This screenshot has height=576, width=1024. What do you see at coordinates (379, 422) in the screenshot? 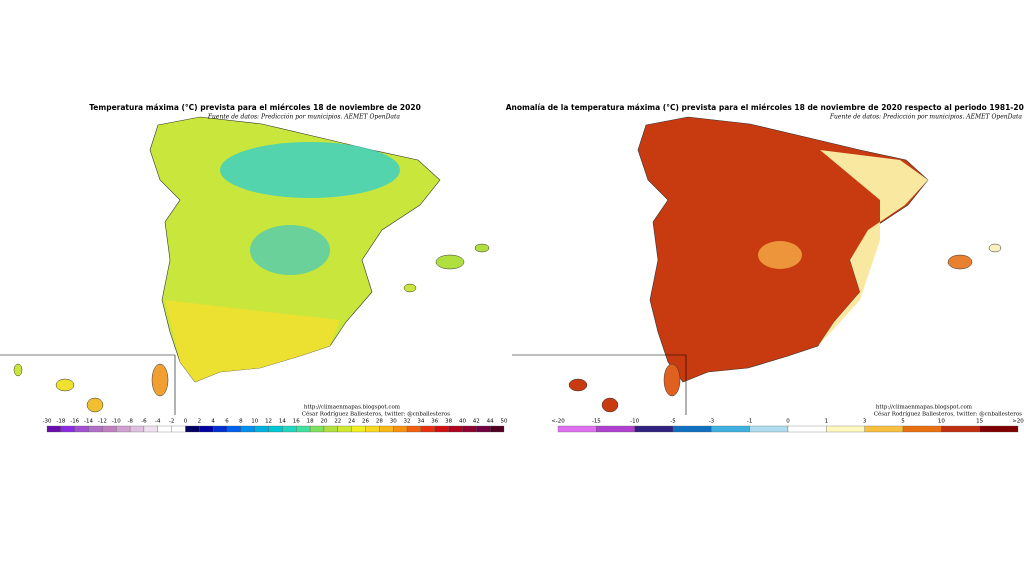
I see `legend-label: 28` at bounding box center [379, 422].